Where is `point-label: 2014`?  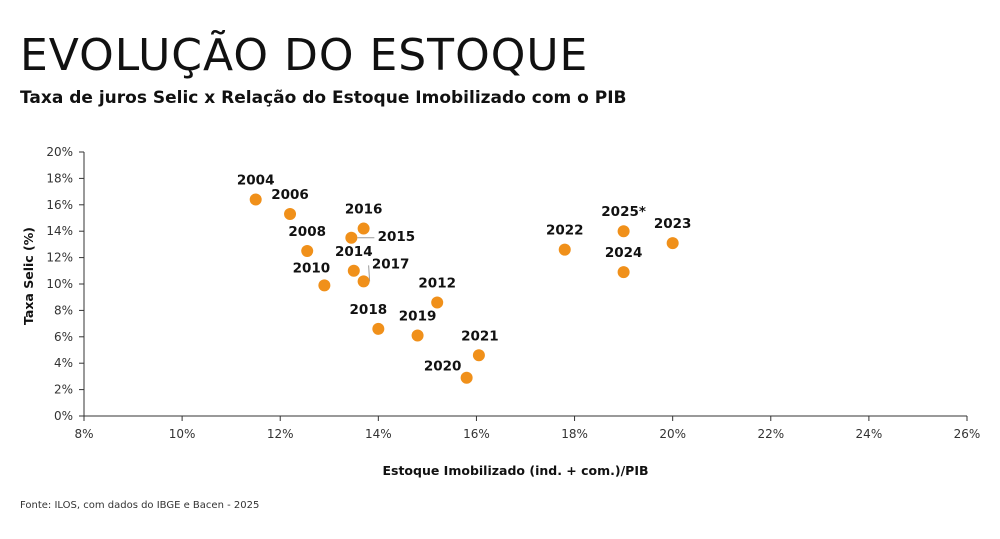
point-label: 2014 is located at coordinates (354, 252).